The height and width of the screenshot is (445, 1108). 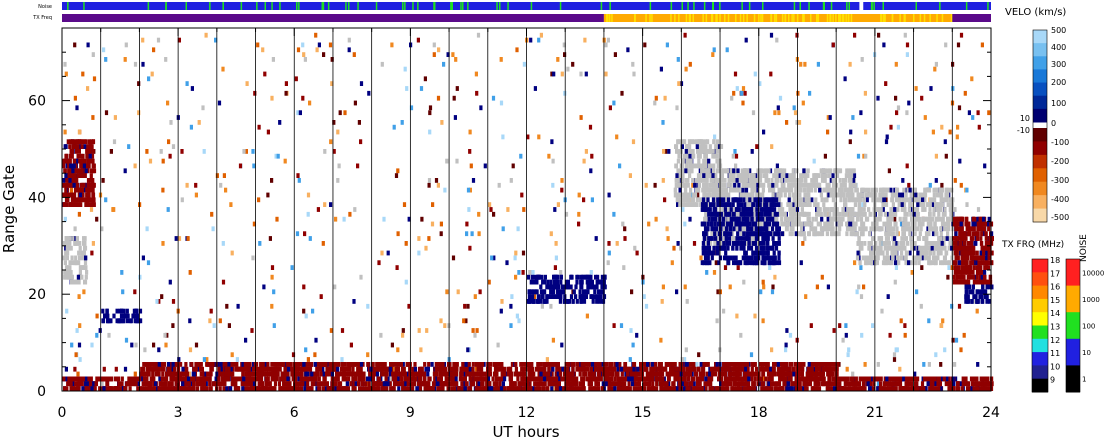 I want to click on txfreq-segment, so click(x=971, y=18).